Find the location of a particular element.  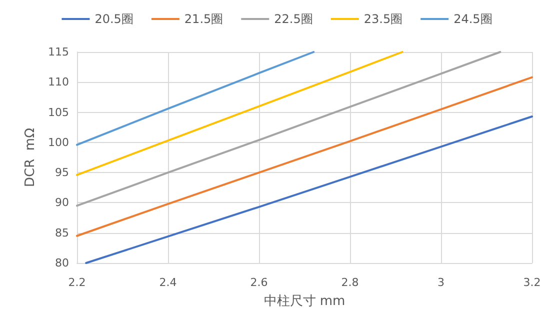

y-tick-label: 95 is located at coordinates (62, 173).